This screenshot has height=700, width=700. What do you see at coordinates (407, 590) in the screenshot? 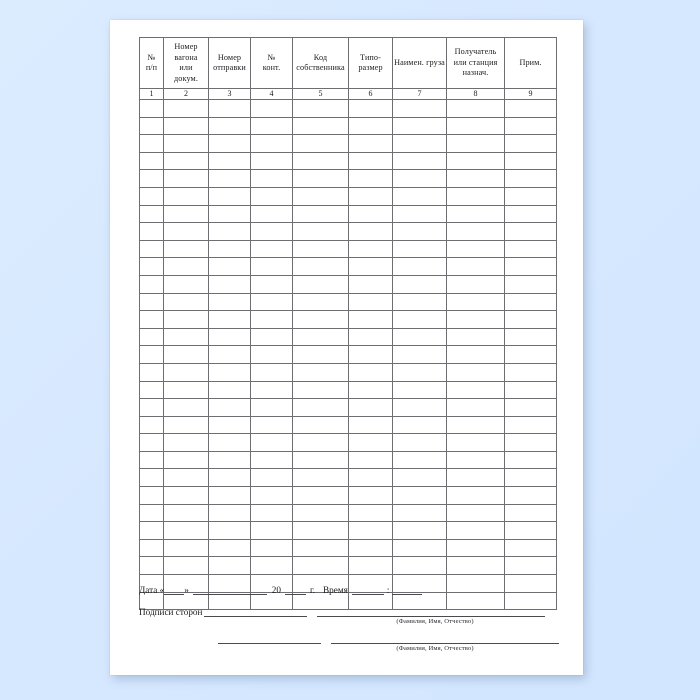
I see `time-minutes-input` at bounding box center [407, 590].